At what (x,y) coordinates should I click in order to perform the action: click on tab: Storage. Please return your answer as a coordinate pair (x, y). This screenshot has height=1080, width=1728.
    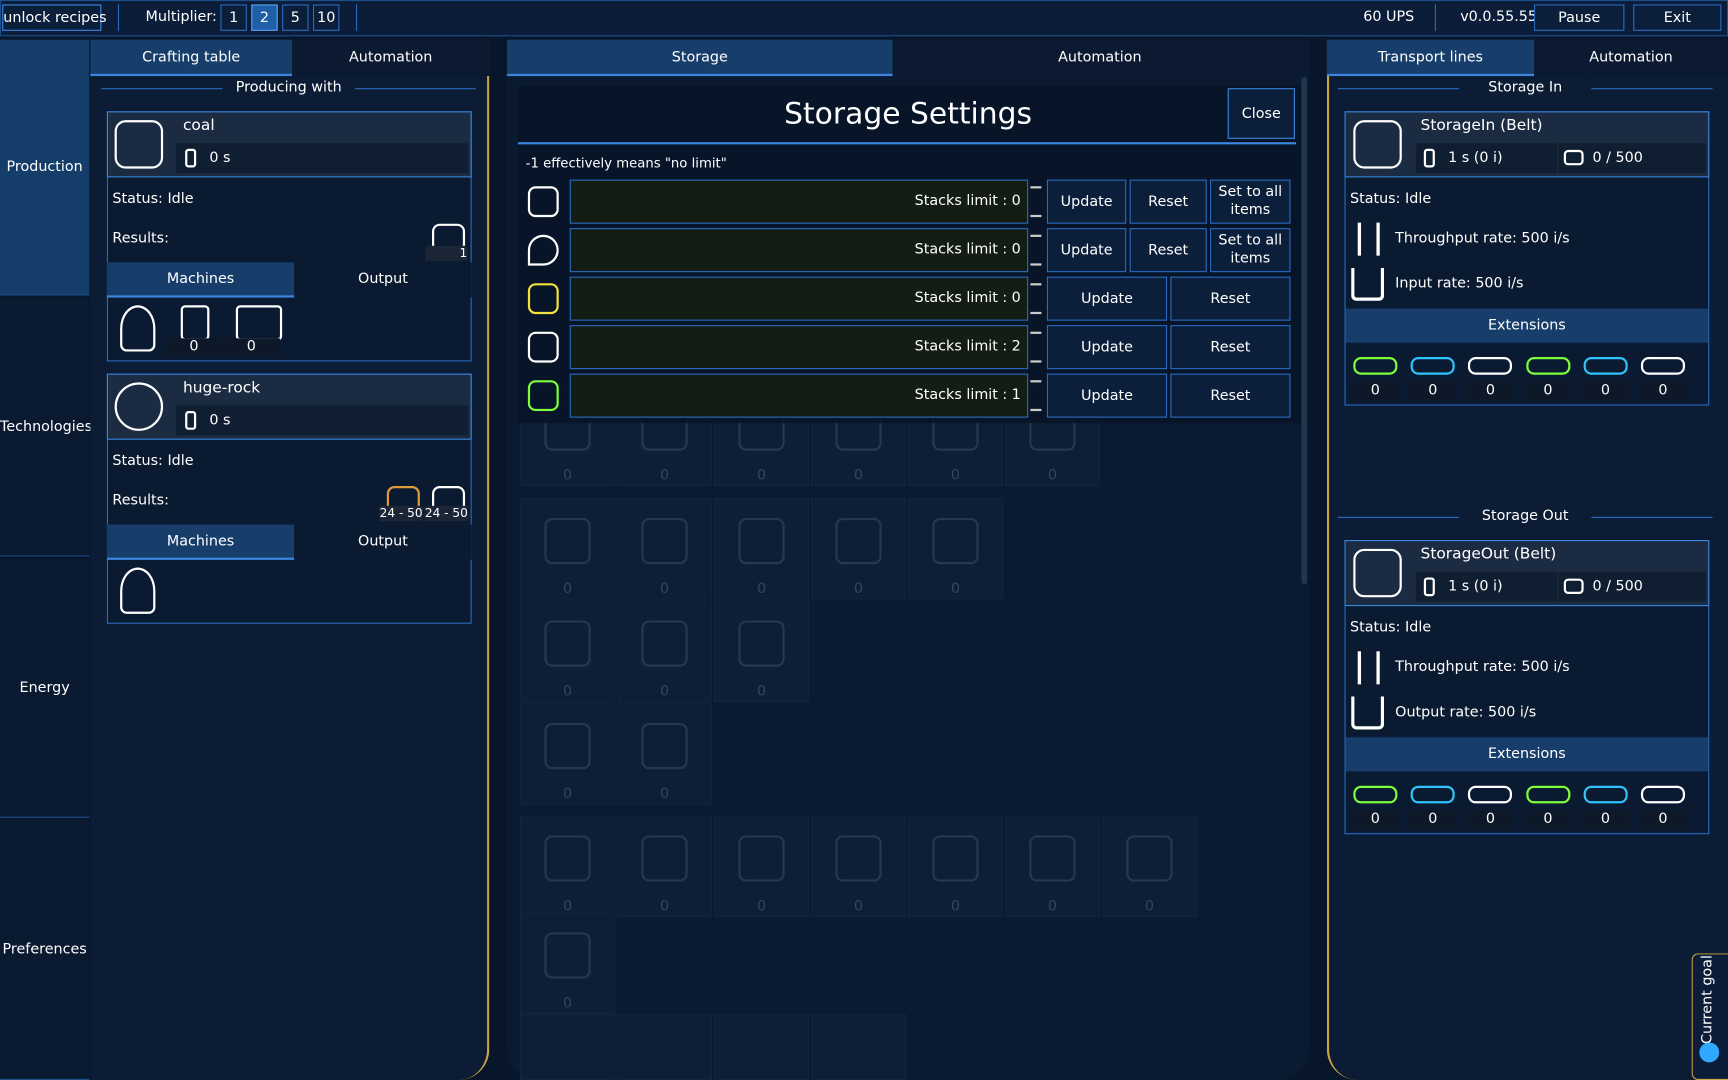
    Looking at the image, I should click on (699, 58).